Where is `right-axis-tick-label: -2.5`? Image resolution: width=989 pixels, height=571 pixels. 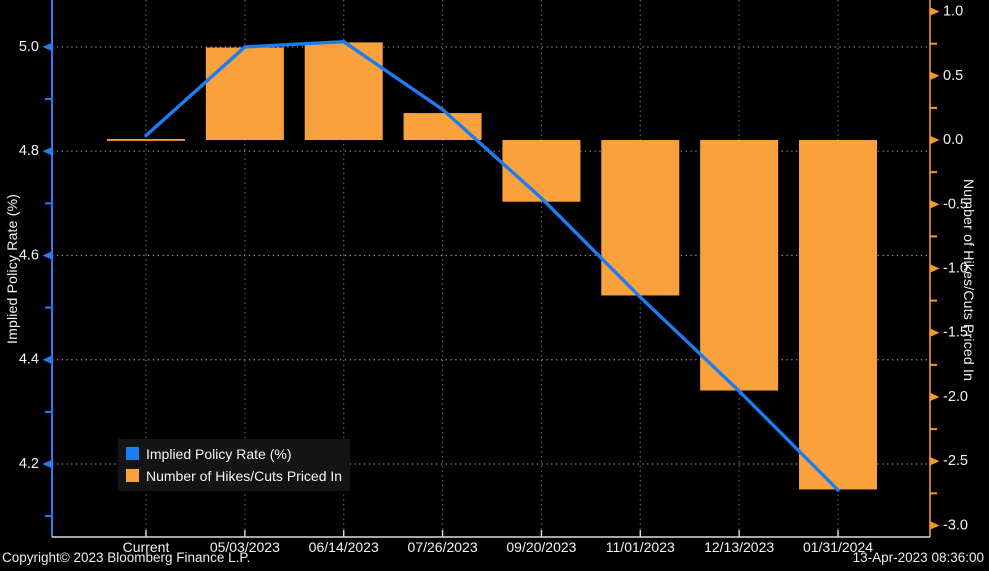 right-axis-tick-label: -2.5 is located at coordinates (955, 461).